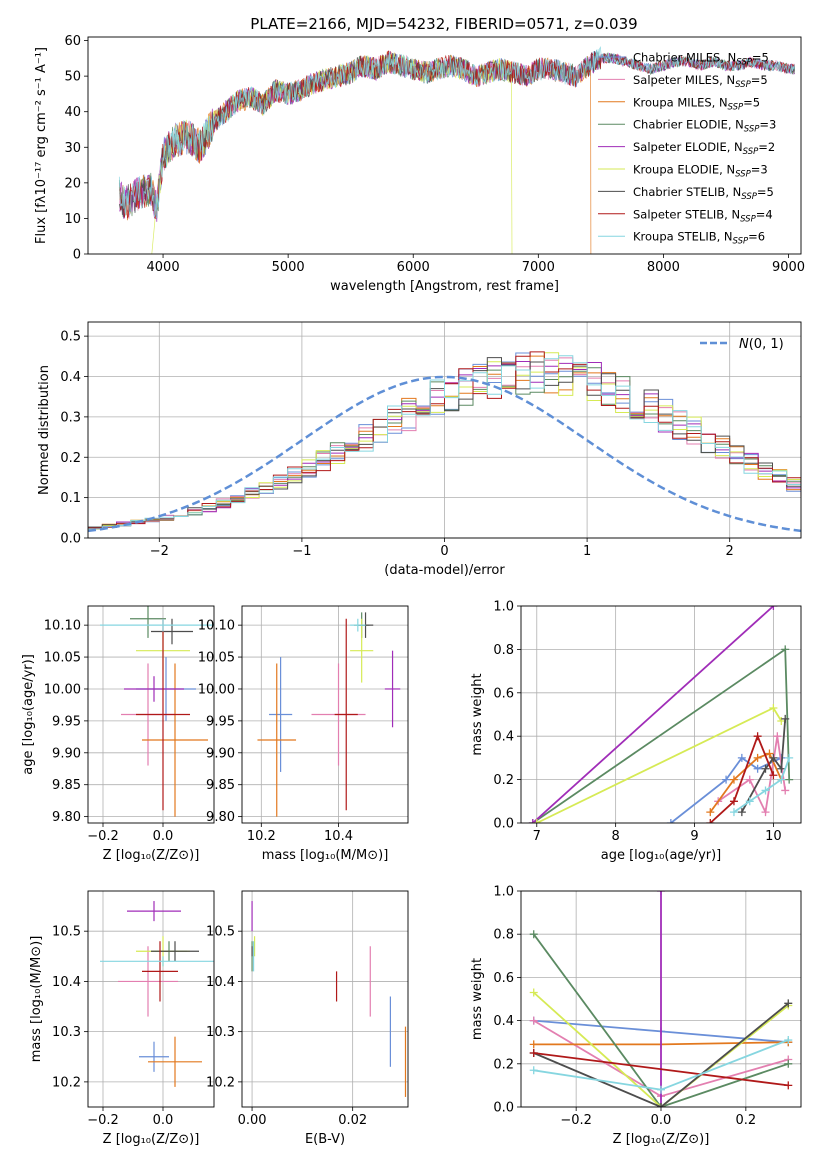 This screenshot has height=1174, width=819. I want to click on plot-area-weight-vs-Z, so click(661, 999).